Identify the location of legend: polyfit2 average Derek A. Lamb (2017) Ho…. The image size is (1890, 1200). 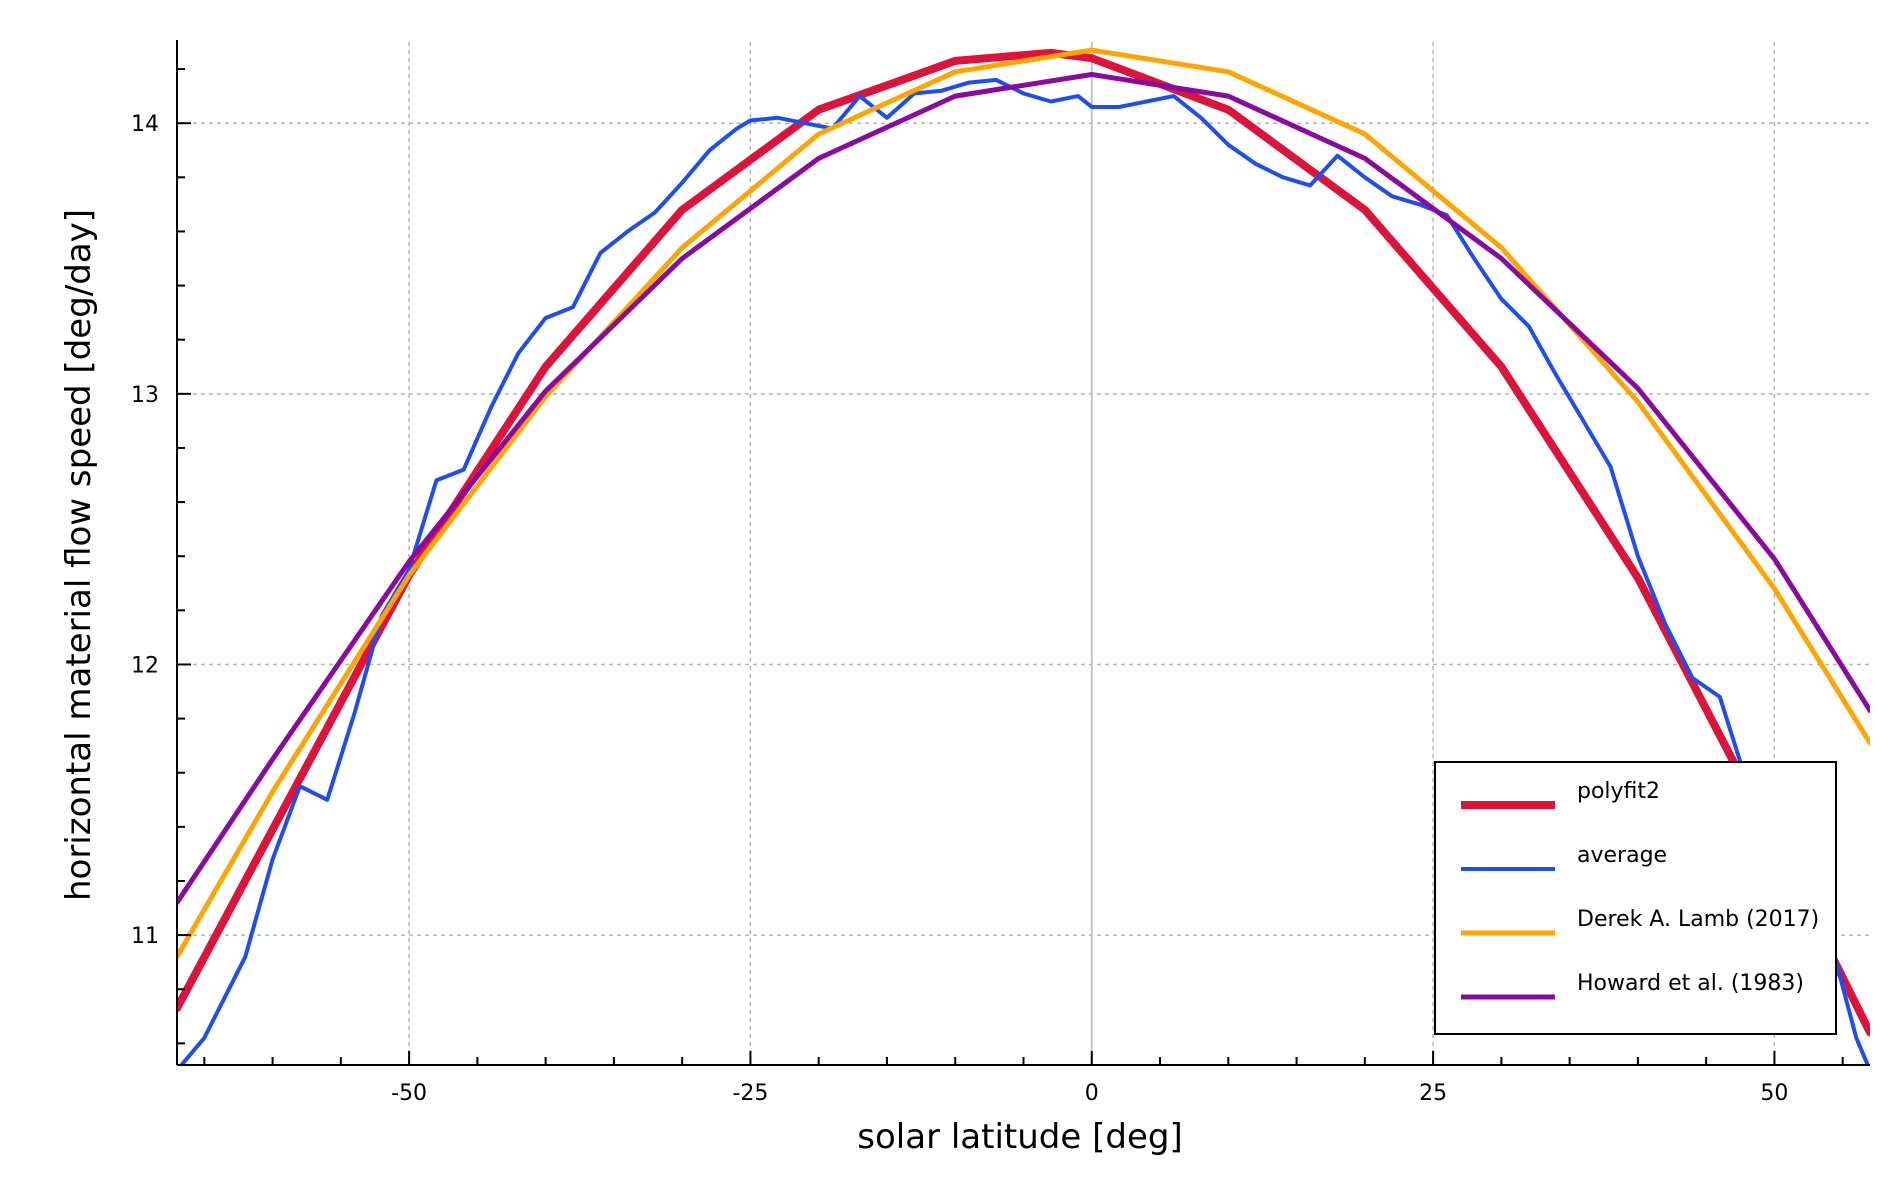
(1635, 898).